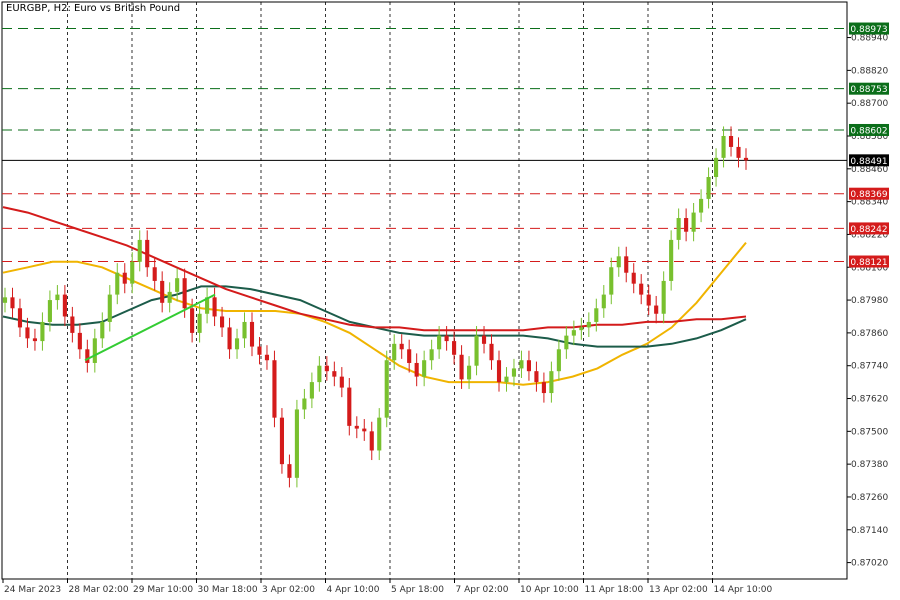 This screenshot has width=900, height=600. Describe the element at coordinates (93, 8) in the screenshot. I see `chart-title: EURGBP, H2: Euro vs British Pound` at that location.